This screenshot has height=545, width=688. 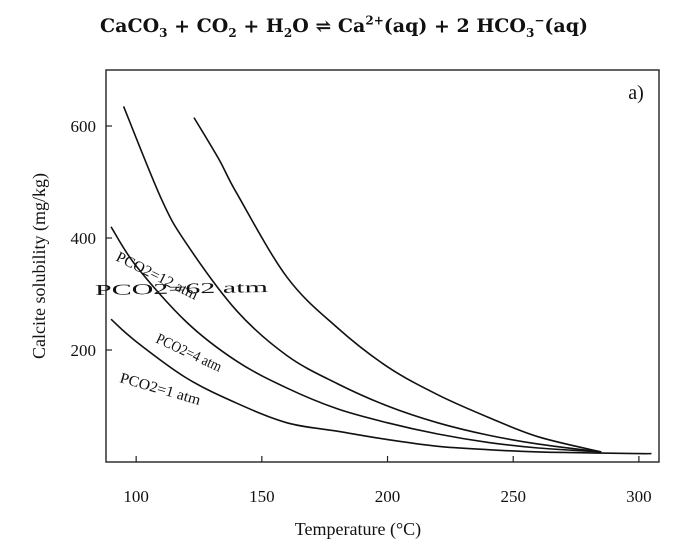 What do you see at coordinates (212, 26) in the screenshot?
I see `eq-text: CO` at bounding box center [212, 26].